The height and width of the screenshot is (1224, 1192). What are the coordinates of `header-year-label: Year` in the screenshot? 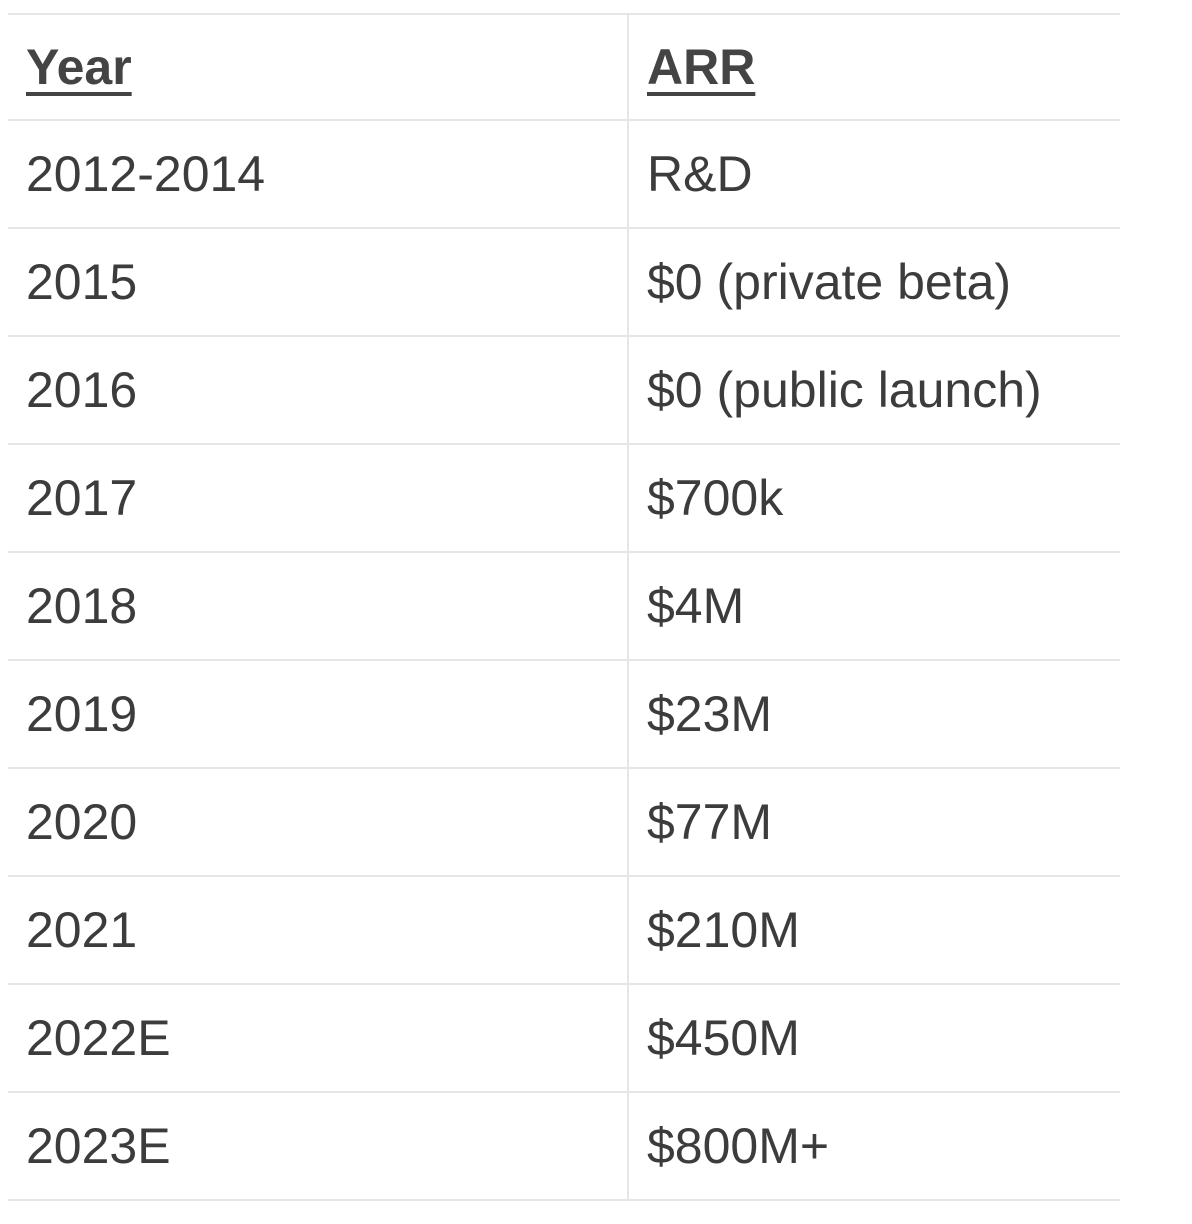 It's located at (79, 67).